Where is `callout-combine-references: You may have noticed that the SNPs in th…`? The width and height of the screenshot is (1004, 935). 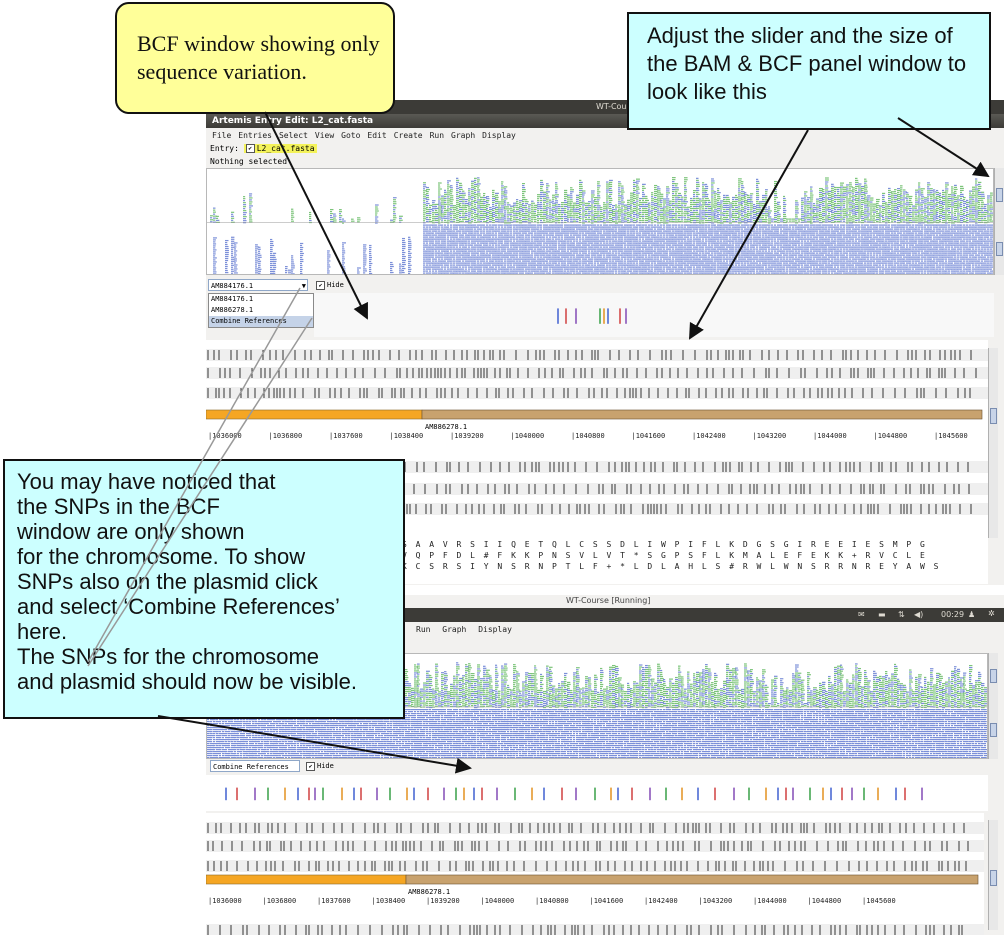 callout-combine-references: You may have noticed that the SNPs in th… is located at coordinates (204, 589).